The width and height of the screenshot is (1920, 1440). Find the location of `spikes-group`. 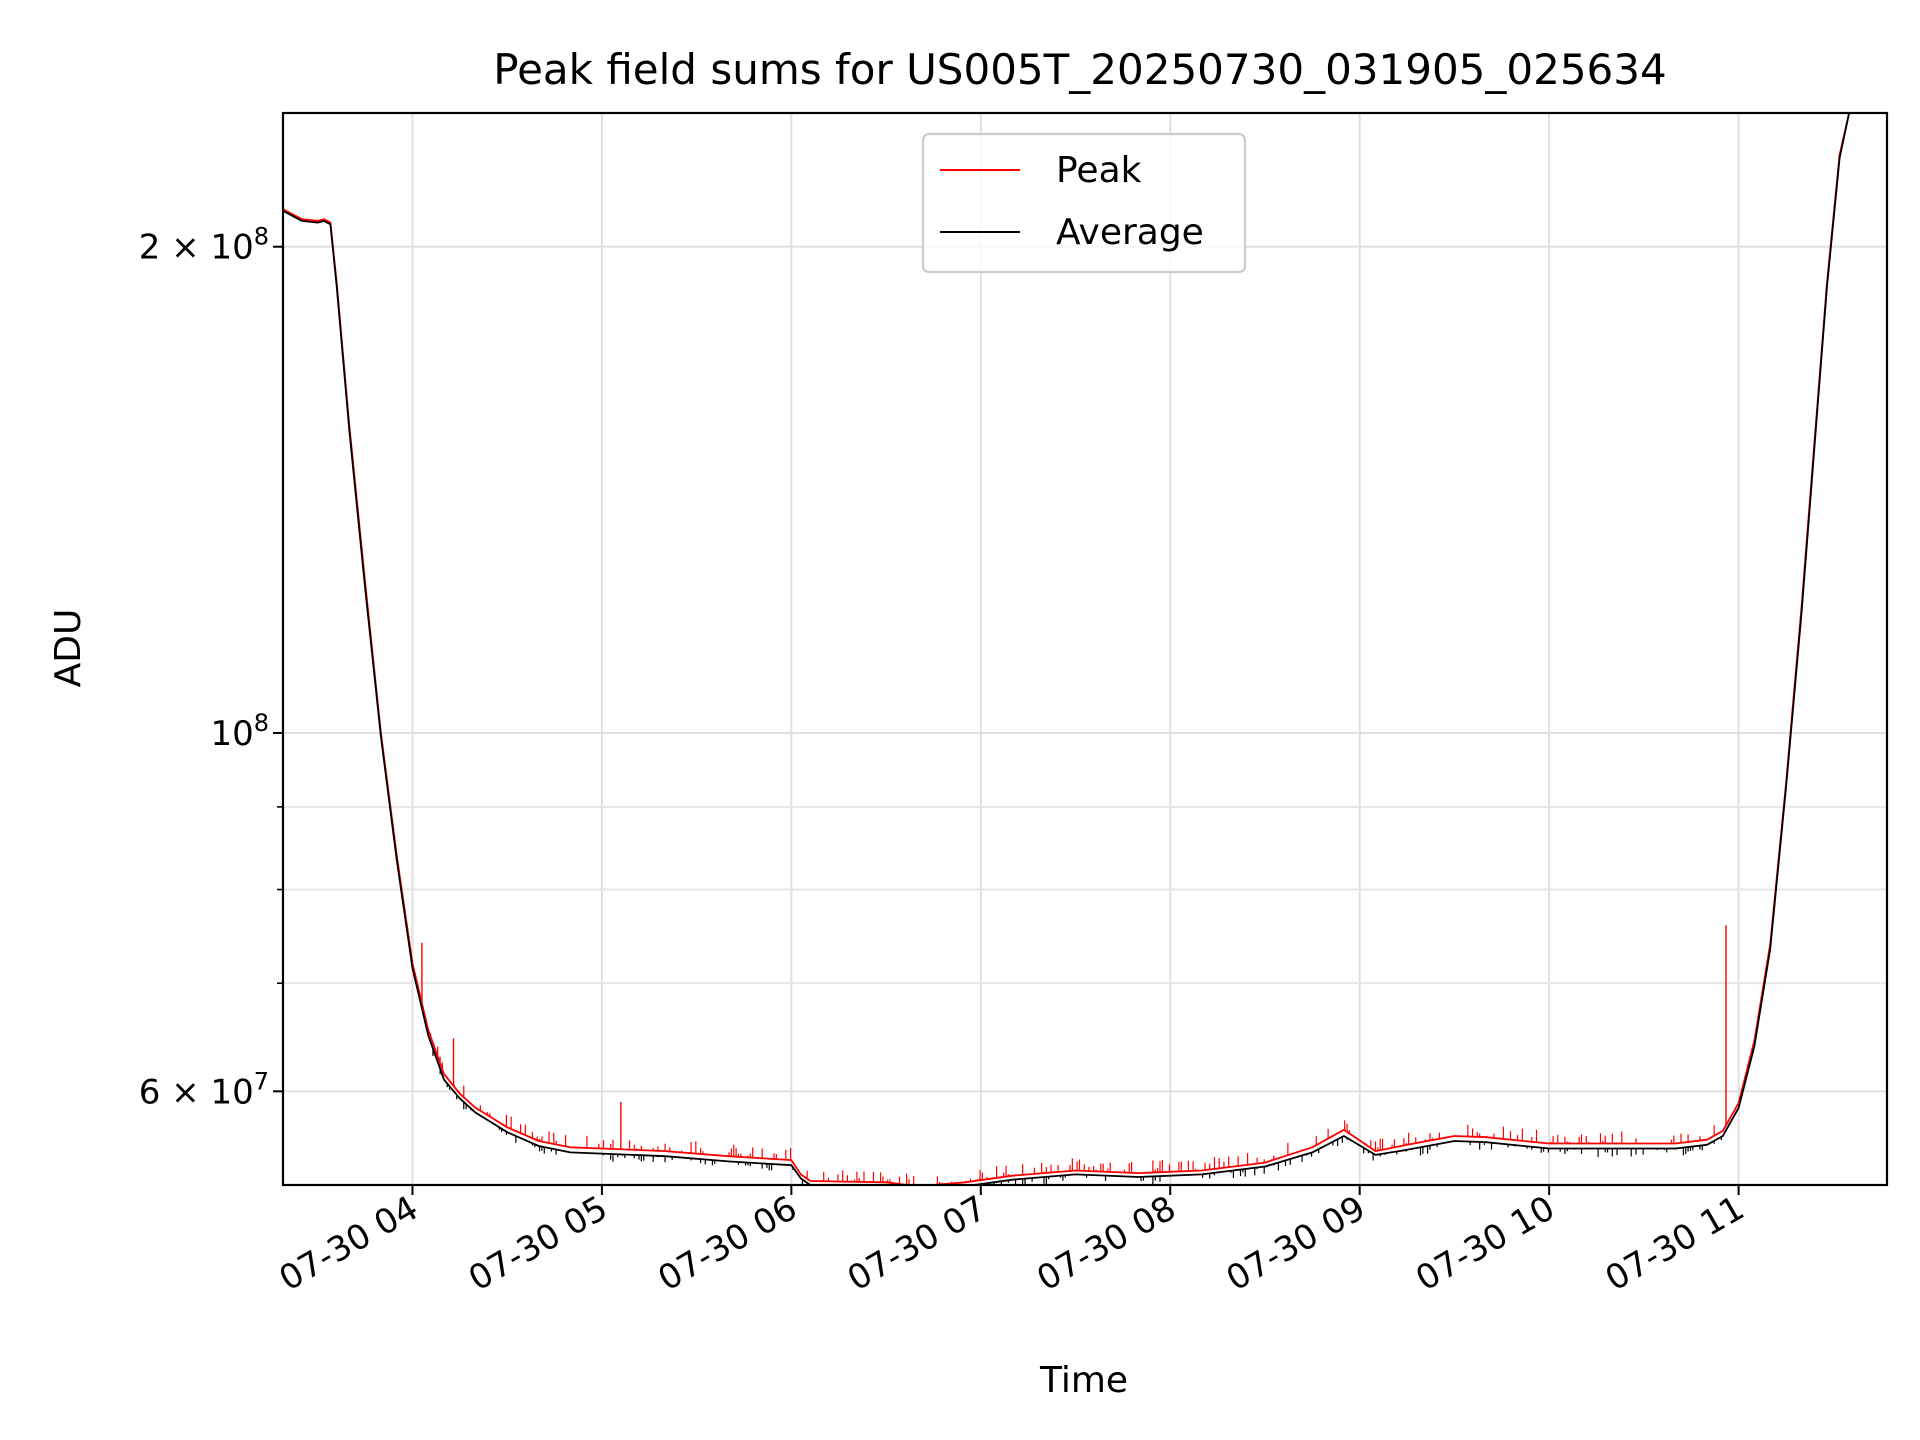

spikes-group is located at coordinates (1074, 1055).